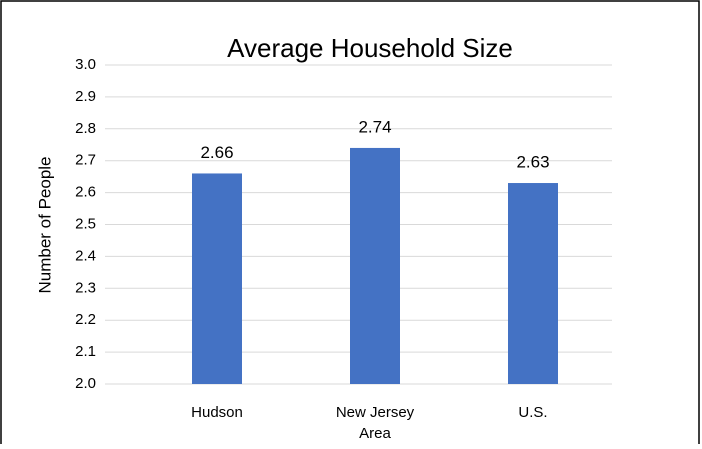 The height and width of the screenshot is (449, 702). Describe the element at coordinates (370, 48) in the screenshot. I see `chart-title: Average Household Size` at that location.